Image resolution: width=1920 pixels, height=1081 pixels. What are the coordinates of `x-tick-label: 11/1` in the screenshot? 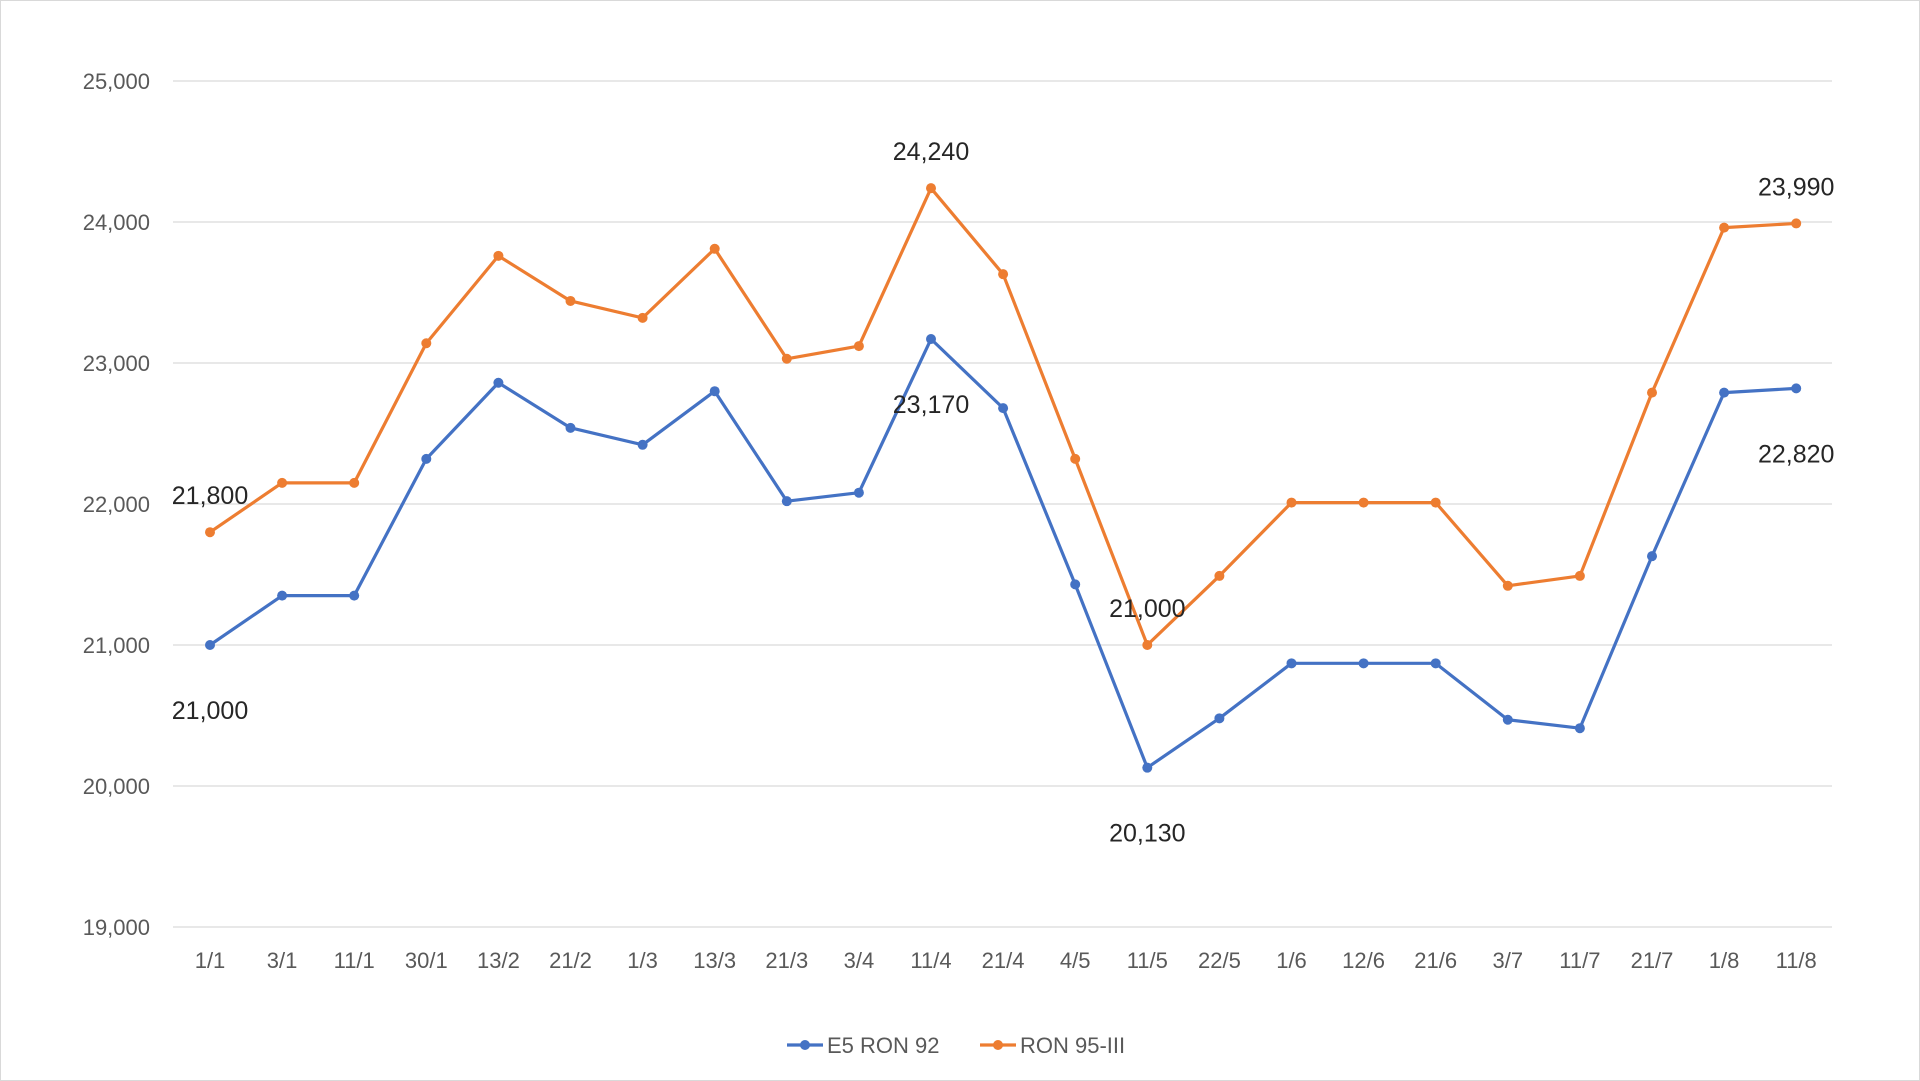 It's located at (354, 960).